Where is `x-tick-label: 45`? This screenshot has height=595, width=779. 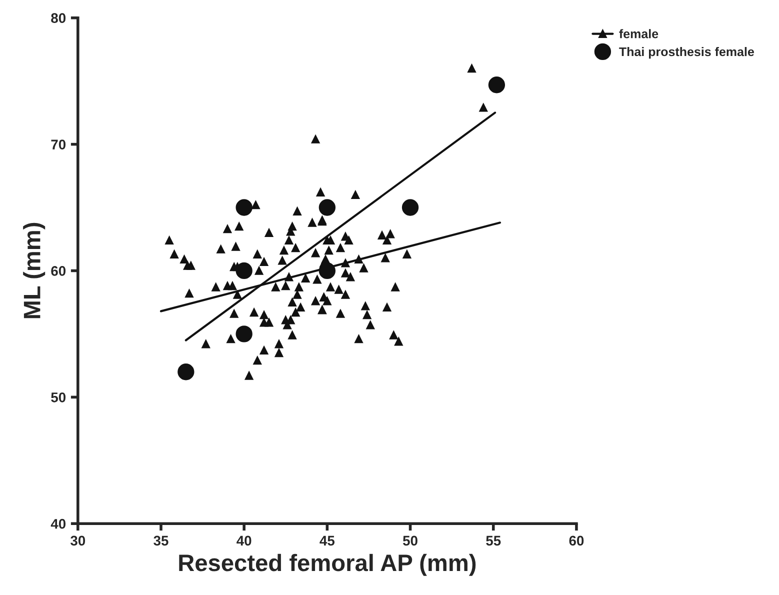
x-tick-label: 45 is located at coordinates (327, 541).